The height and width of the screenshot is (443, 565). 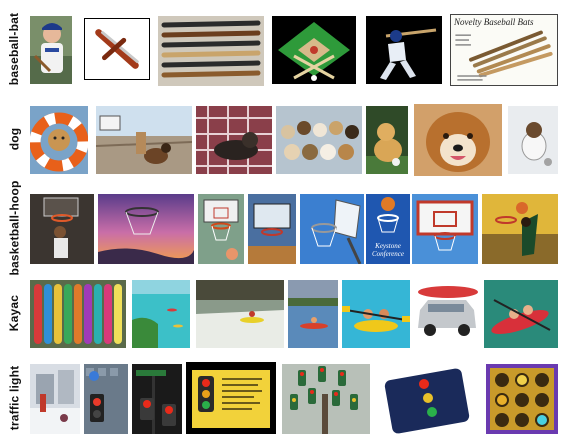 I want to click on traffic-lights-grid-photo, so click(x=522, y=399).